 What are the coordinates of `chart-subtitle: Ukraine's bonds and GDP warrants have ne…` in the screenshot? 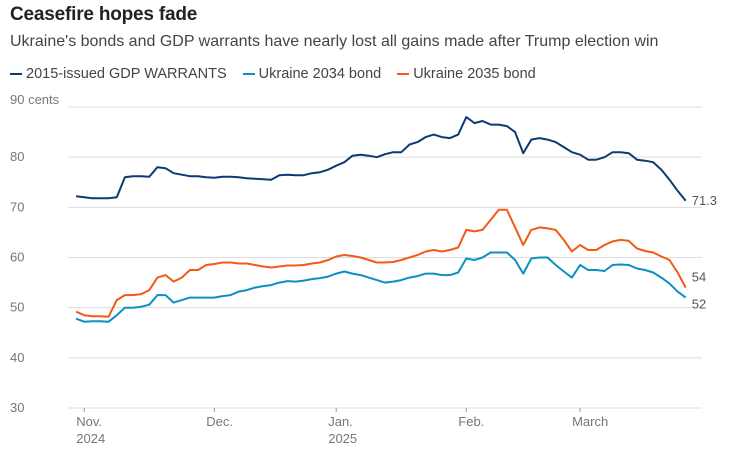 It's located at (334, 41).